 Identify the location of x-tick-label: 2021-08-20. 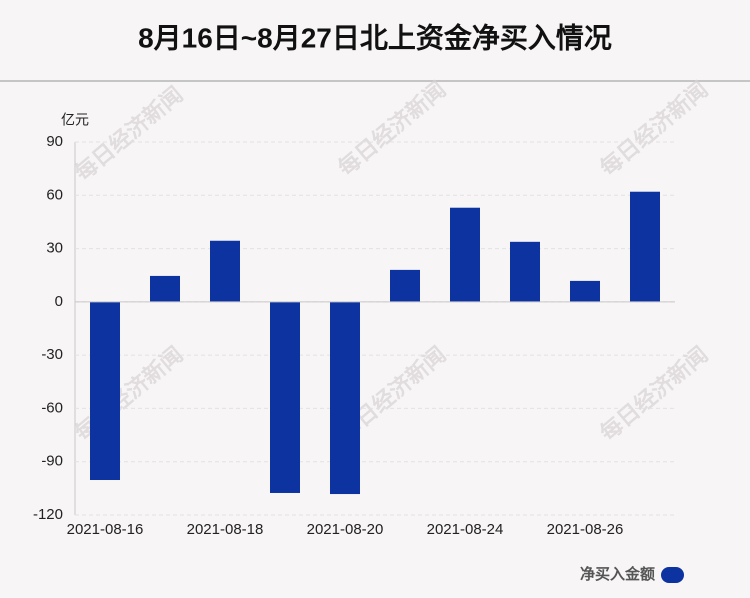
(345, 529).